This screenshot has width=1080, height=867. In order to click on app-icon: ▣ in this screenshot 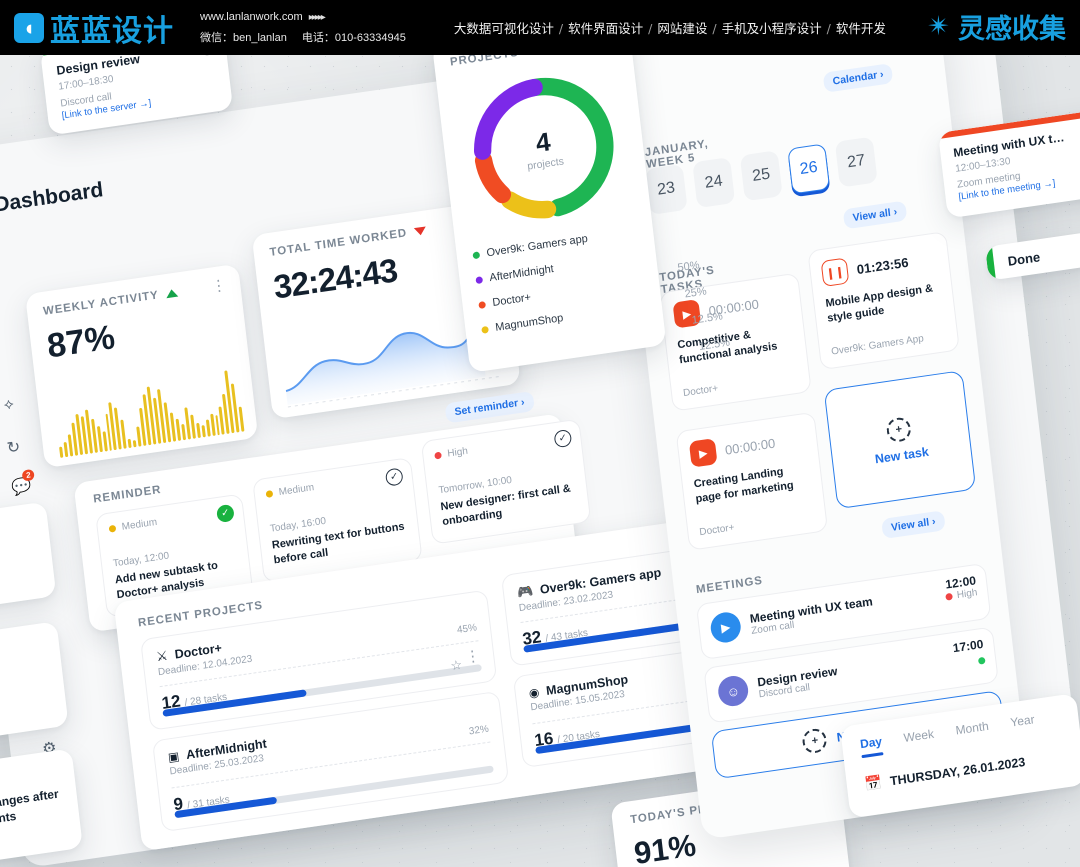, I will do `click(174, 757)`.